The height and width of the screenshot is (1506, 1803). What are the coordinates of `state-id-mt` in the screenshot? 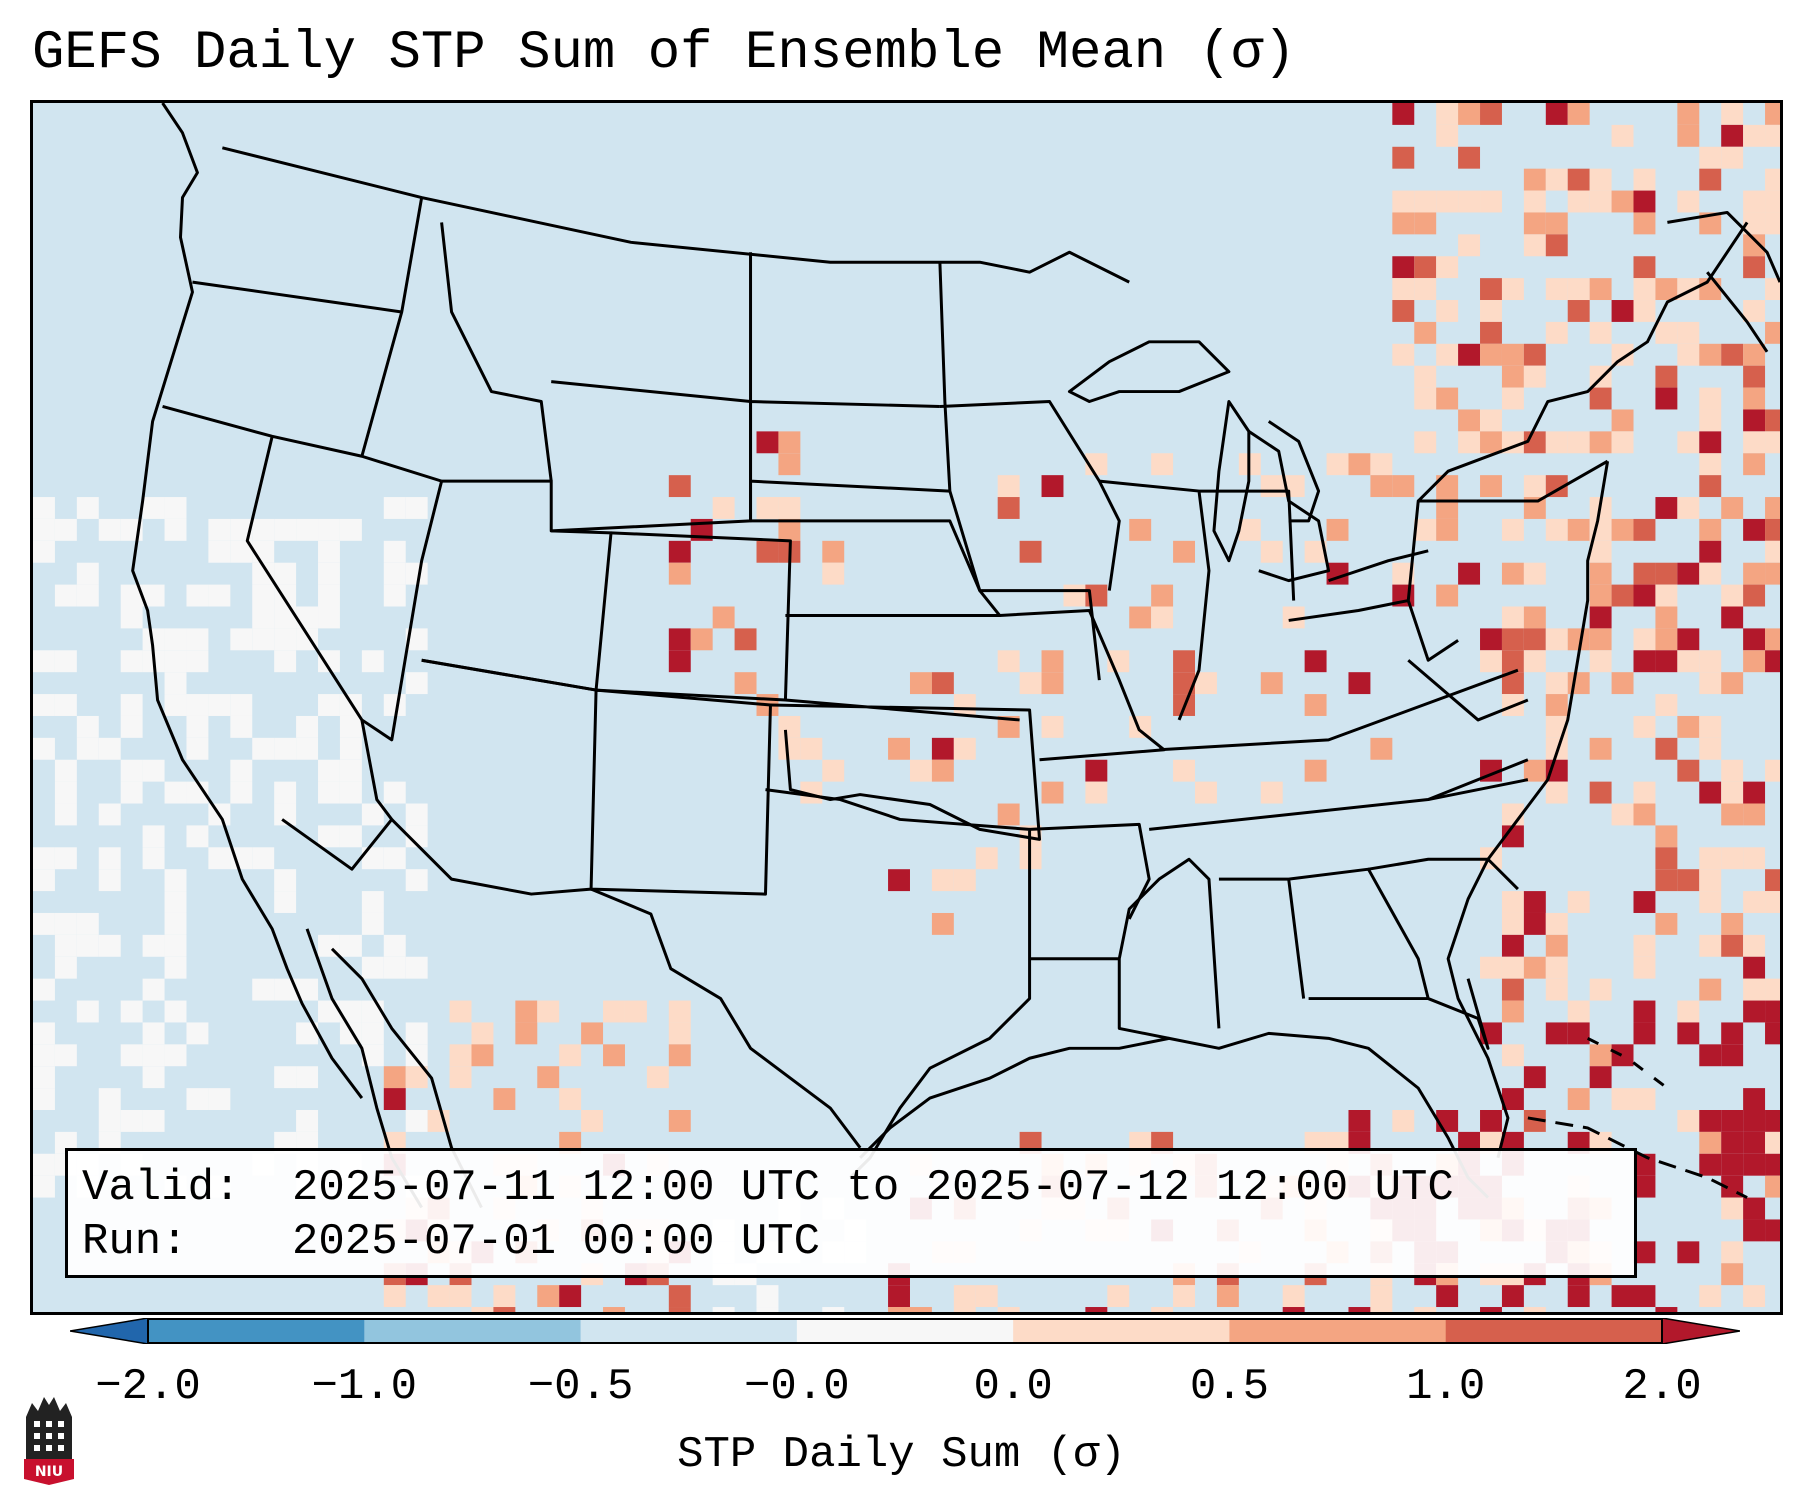 It's located at (456, 339).